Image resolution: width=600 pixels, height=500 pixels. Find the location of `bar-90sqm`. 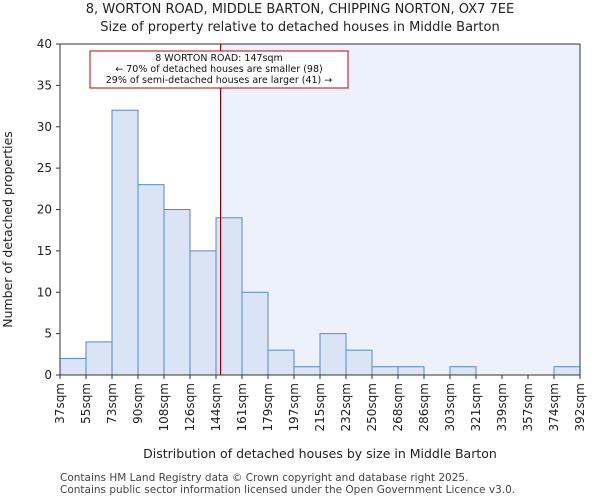

bar-90sqm is located at coordinates (151, 280).